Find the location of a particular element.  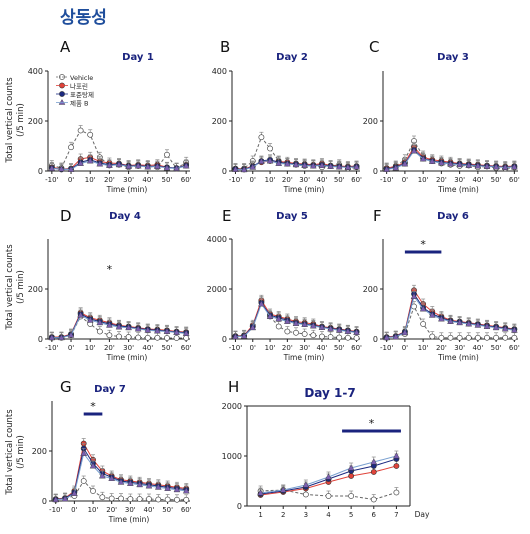

x-axis-label: Day is located at coordinates (422, 514).